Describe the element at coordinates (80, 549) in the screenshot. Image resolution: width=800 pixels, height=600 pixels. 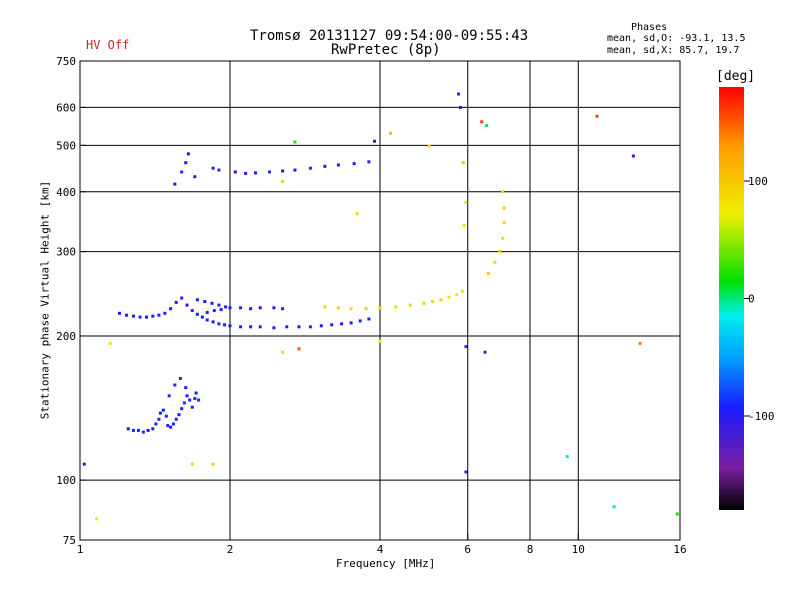
I see `x-tick-label: 1` at that location.